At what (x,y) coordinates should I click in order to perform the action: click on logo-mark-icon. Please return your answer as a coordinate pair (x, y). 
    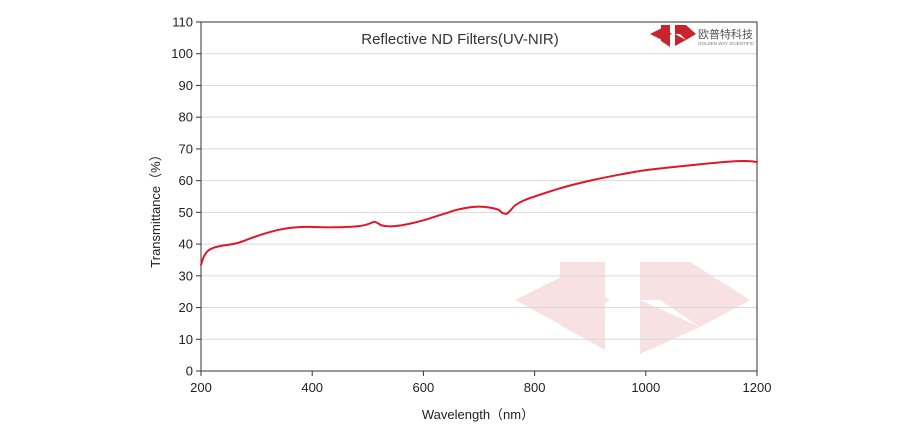
    Looking at the image, I should click on (673, 36).